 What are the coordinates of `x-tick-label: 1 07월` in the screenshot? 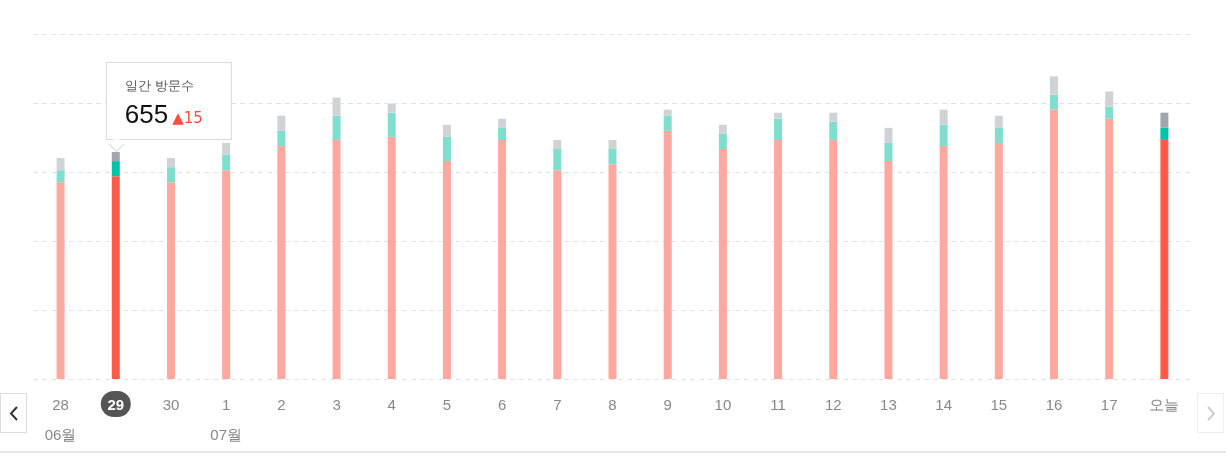 It's located at (226, 419).